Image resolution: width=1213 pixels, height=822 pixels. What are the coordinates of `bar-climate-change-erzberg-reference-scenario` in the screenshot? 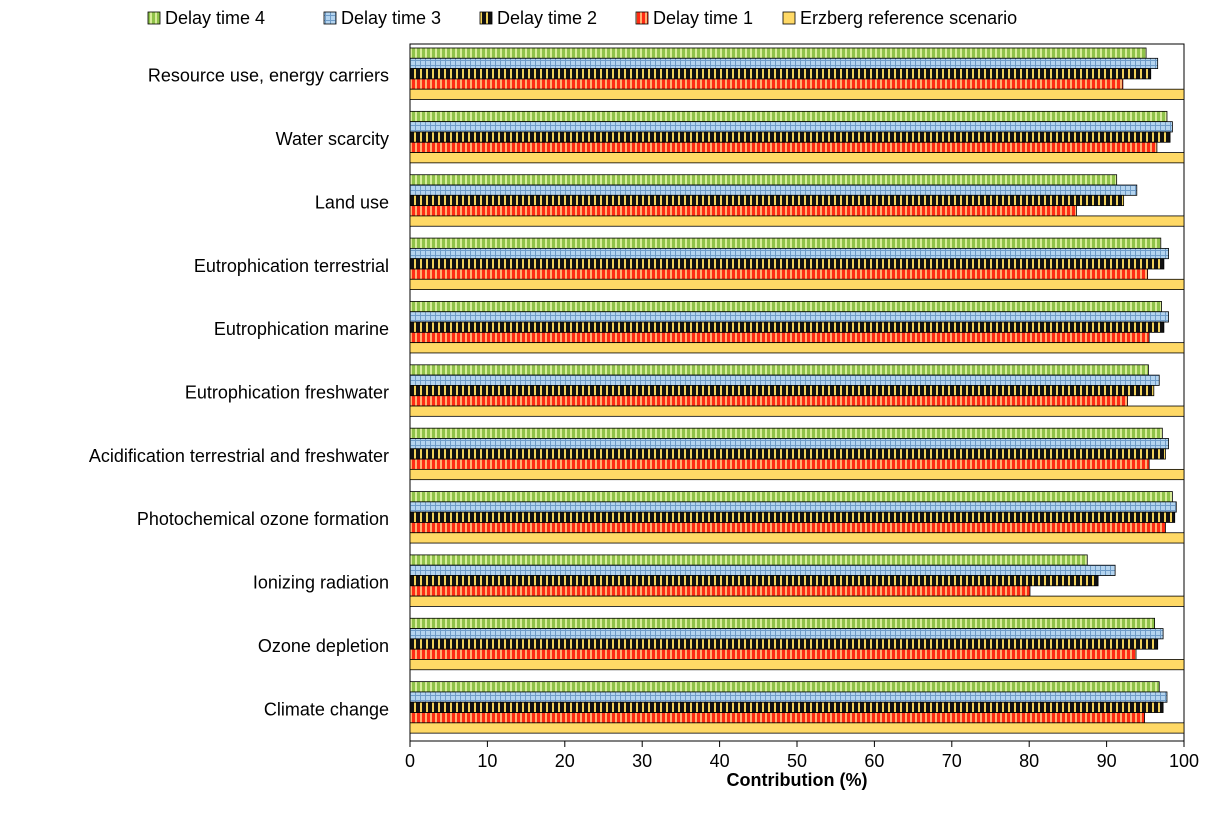 It's located at (797, 728).